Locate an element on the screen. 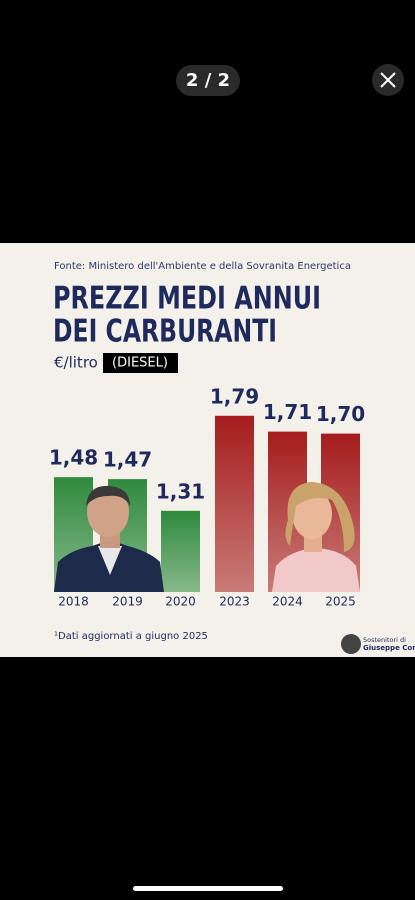 This screenshot has height=900, width=415. value-label: 1,79 is located at coordinates (234, 396).